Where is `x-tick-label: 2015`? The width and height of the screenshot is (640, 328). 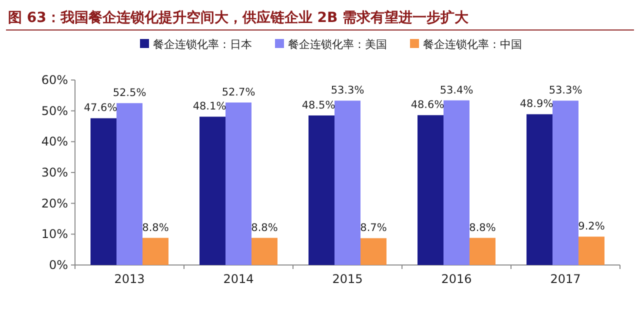 x-tick-label: 2015 is located at coordinates (347, 279).